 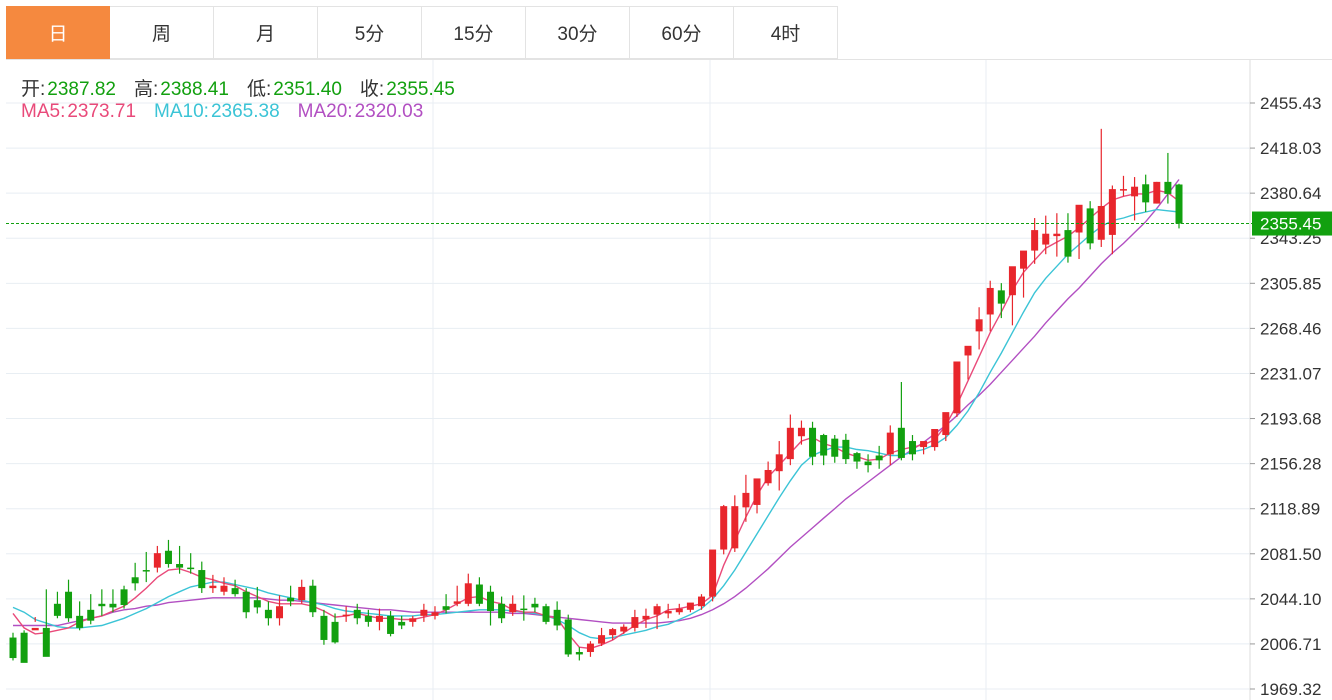 What do you see at coordinates (266, 32) in the screenshot?
I see `tab-month: 月` at bounding box center [266, 32].